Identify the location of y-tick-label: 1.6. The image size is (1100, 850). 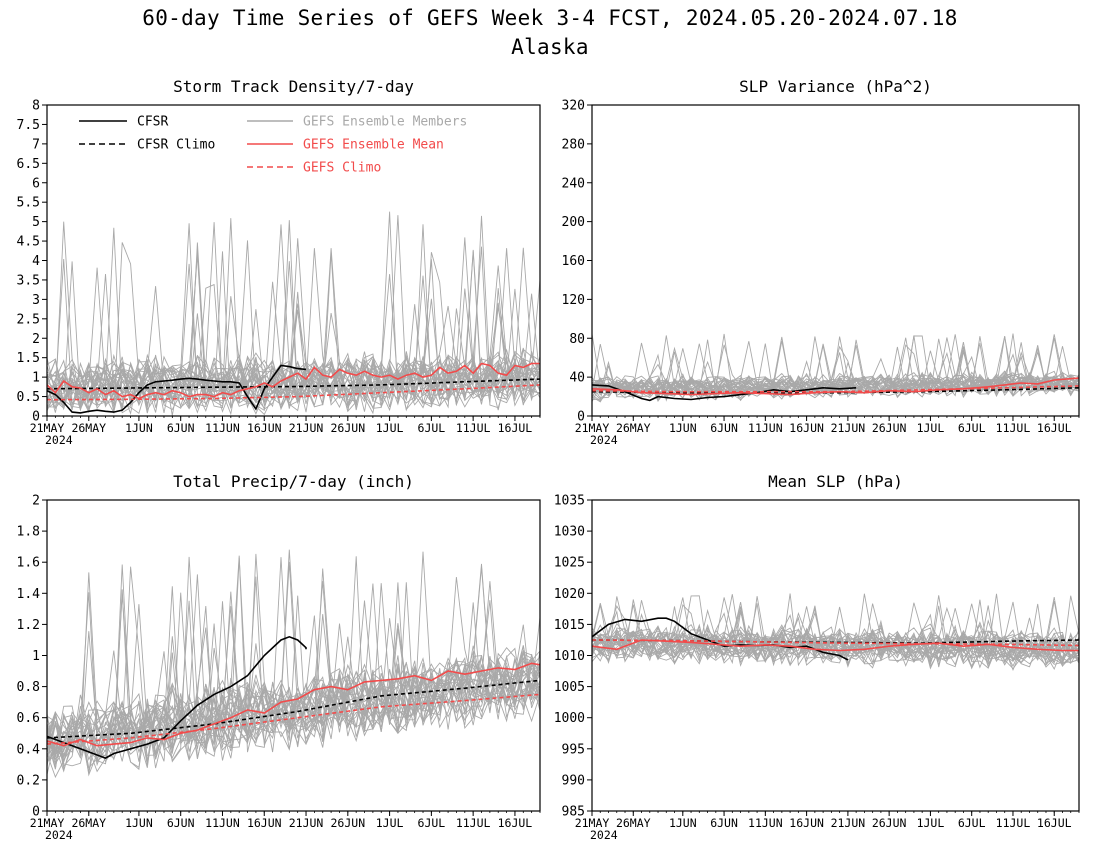
(28, 563).